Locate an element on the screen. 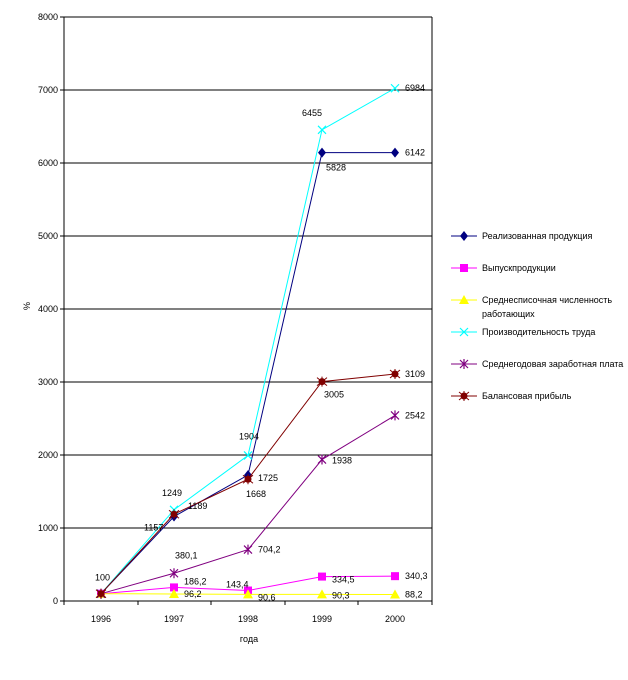 This screenshot has width=628, height=680. x-axis-label: года is located at coordinates (249, 639).